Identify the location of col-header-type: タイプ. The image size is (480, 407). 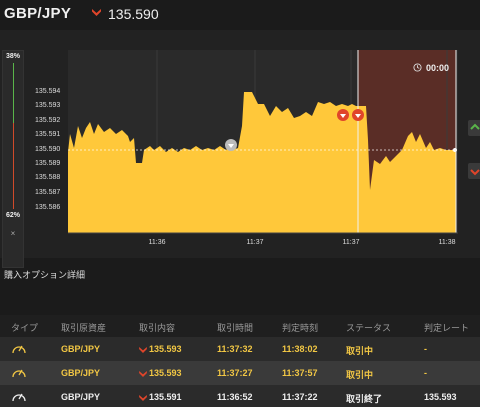
(25, 328).